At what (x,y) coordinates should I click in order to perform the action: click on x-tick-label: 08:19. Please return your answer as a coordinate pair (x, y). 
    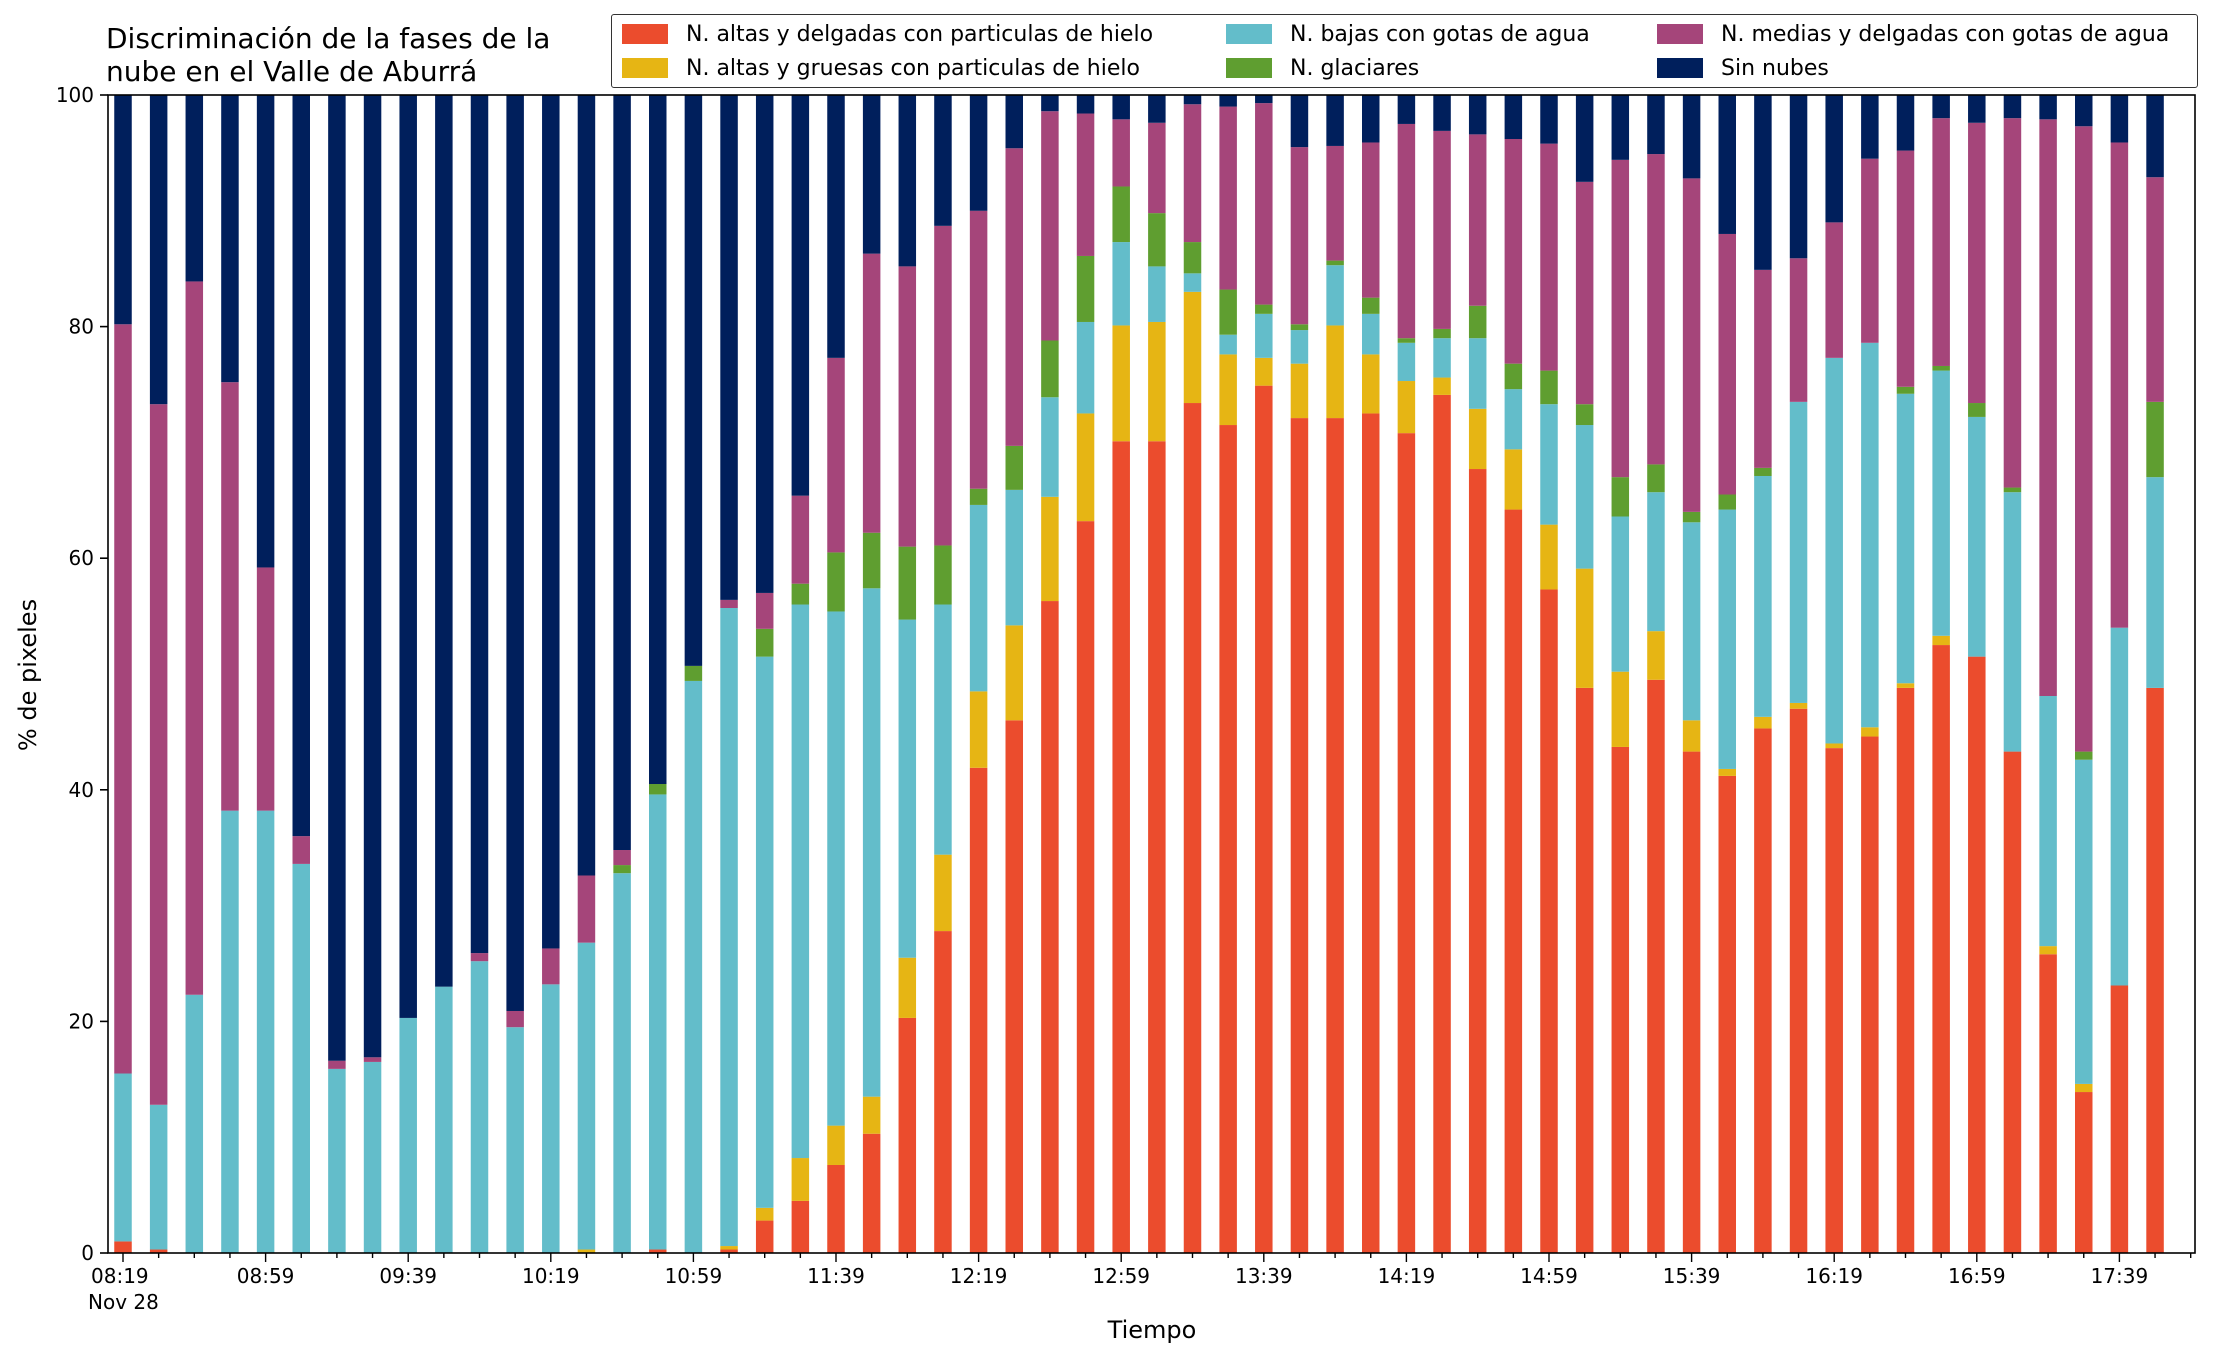
    Looking at the image, I should click on (120, 1276).